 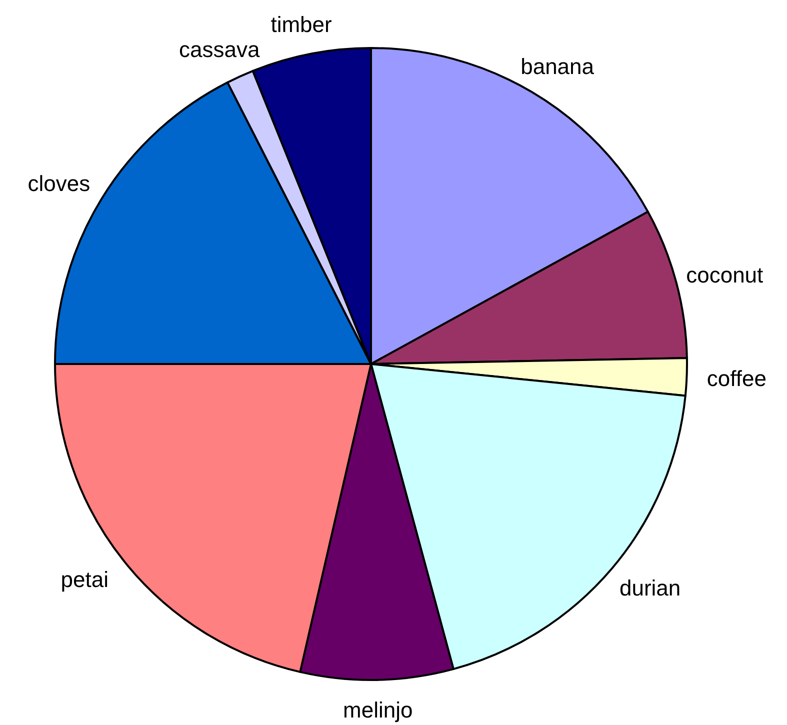 I want to click on slice-label: petai, so click(x=84, y=579).